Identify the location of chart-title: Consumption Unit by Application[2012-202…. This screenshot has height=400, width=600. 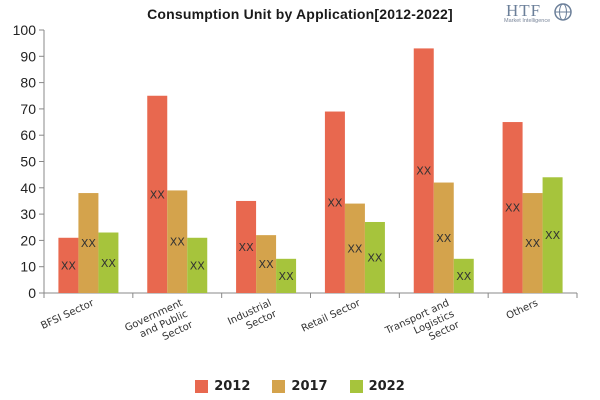
(300, 14).